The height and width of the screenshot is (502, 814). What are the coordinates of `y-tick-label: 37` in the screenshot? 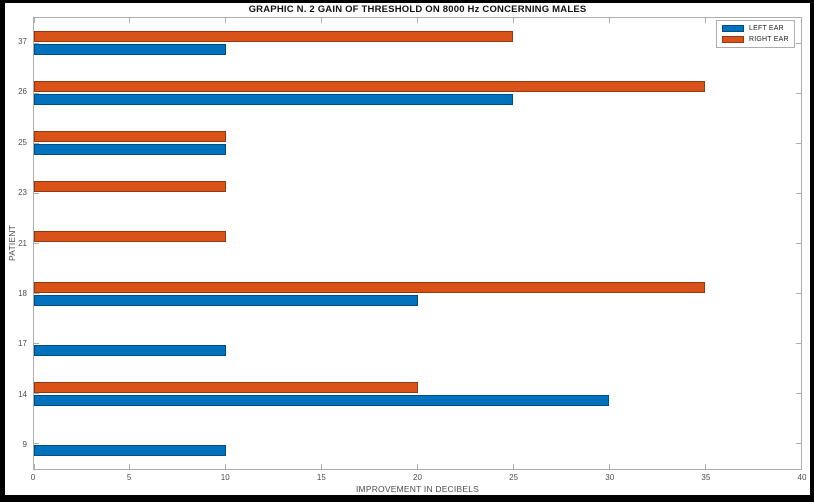 It's located at (22, 42).